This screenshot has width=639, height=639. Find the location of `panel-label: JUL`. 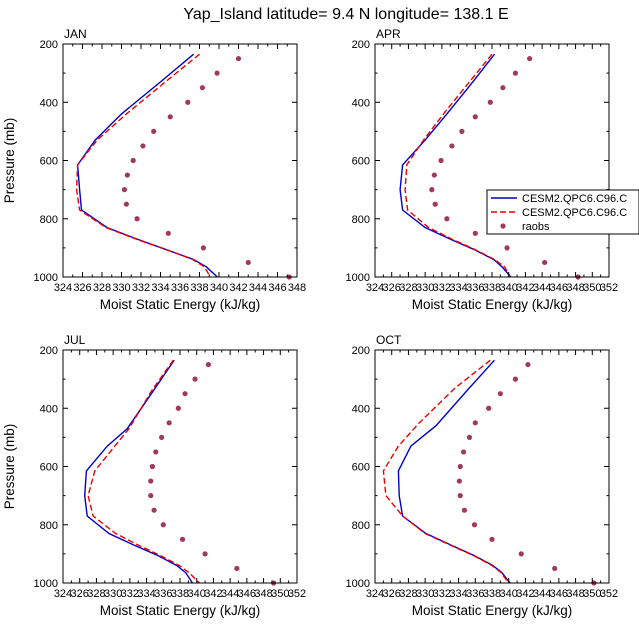

panel-label: JUL is located at coordinates (75, 340).